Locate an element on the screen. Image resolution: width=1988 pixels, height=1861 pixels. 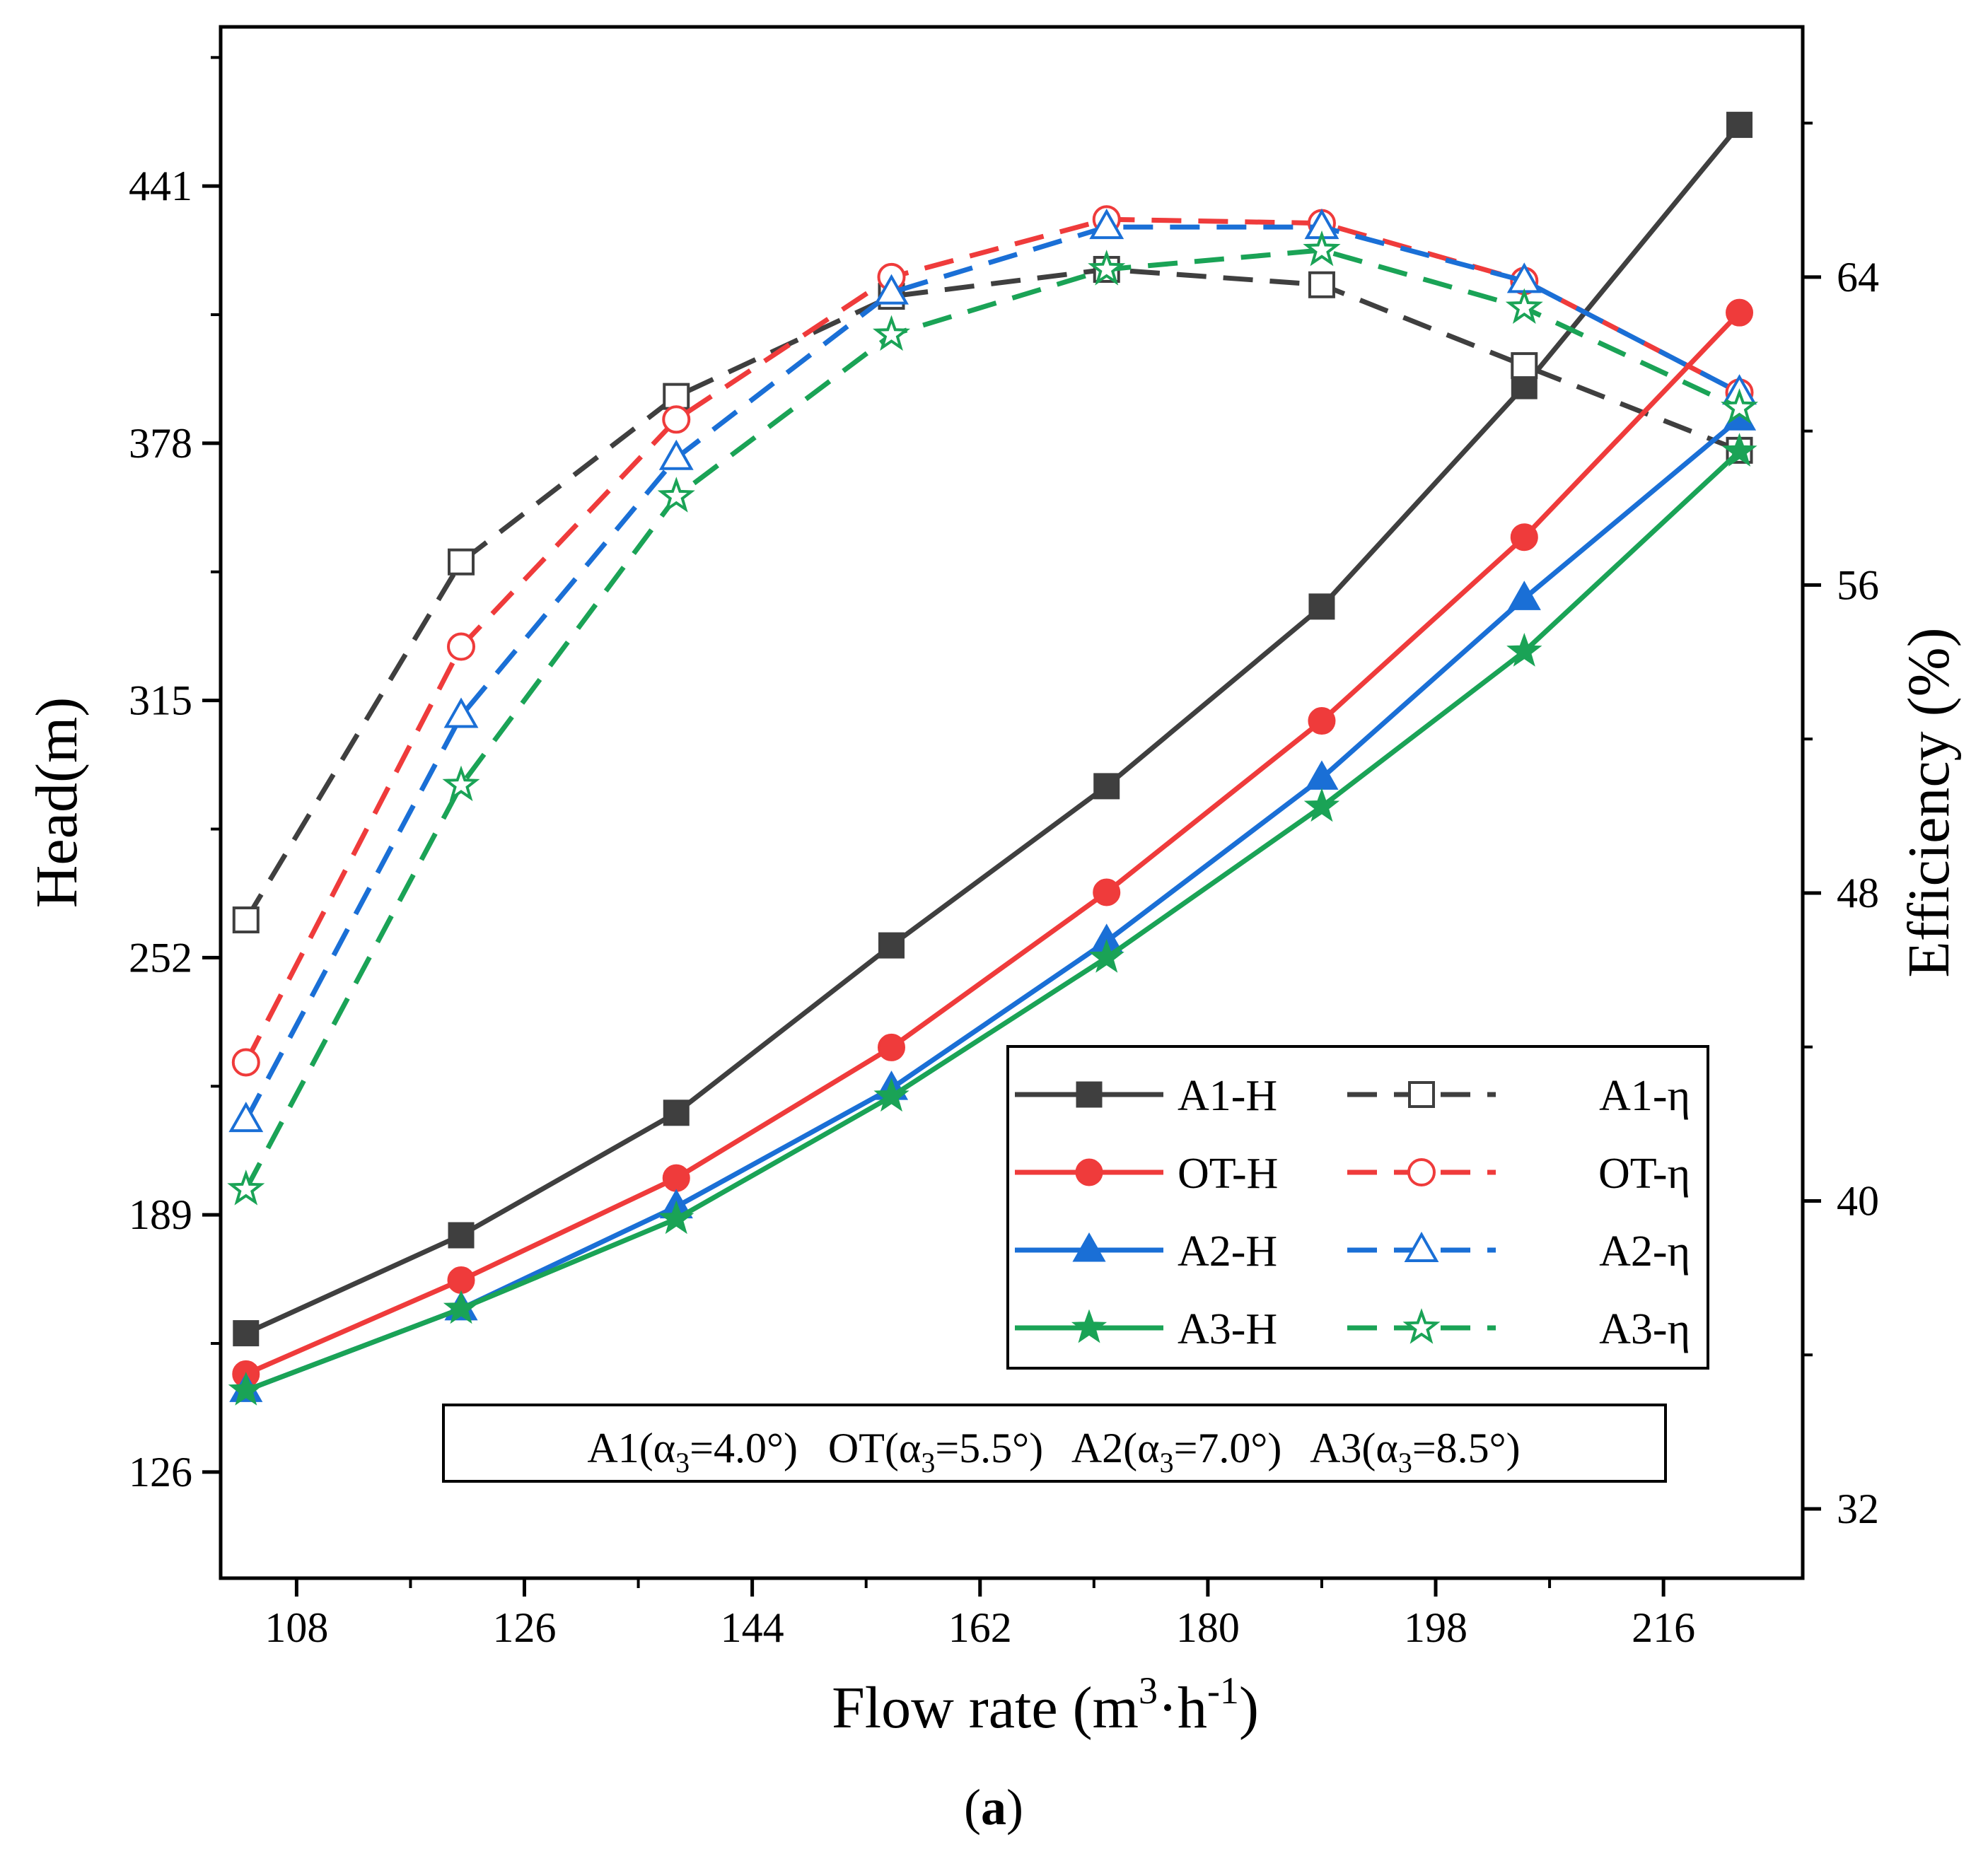
figure-caption: (a) is located at coordinates (993, 1807).